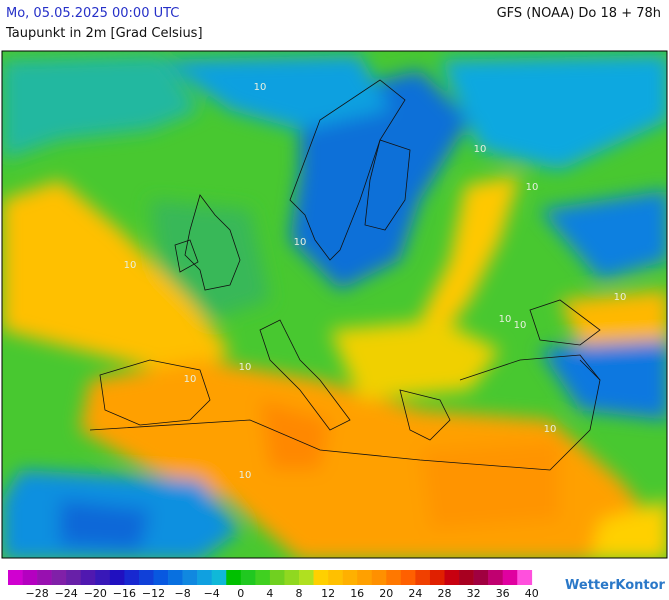 This screenshot has width=669, height=600. I want to click on legend-tick-label: −12, so click(153, 593).